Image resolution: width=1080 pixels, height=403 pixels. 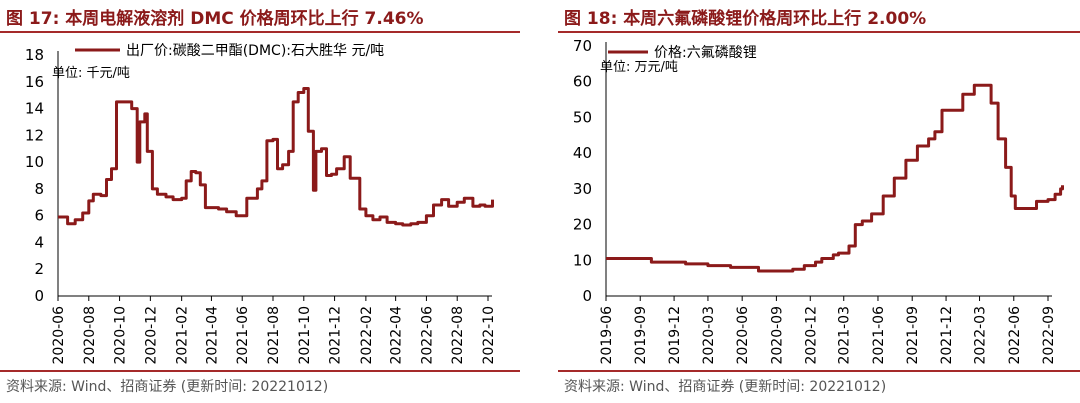 I want to click on y-tick-label: 6, so click(x=39, y=216).